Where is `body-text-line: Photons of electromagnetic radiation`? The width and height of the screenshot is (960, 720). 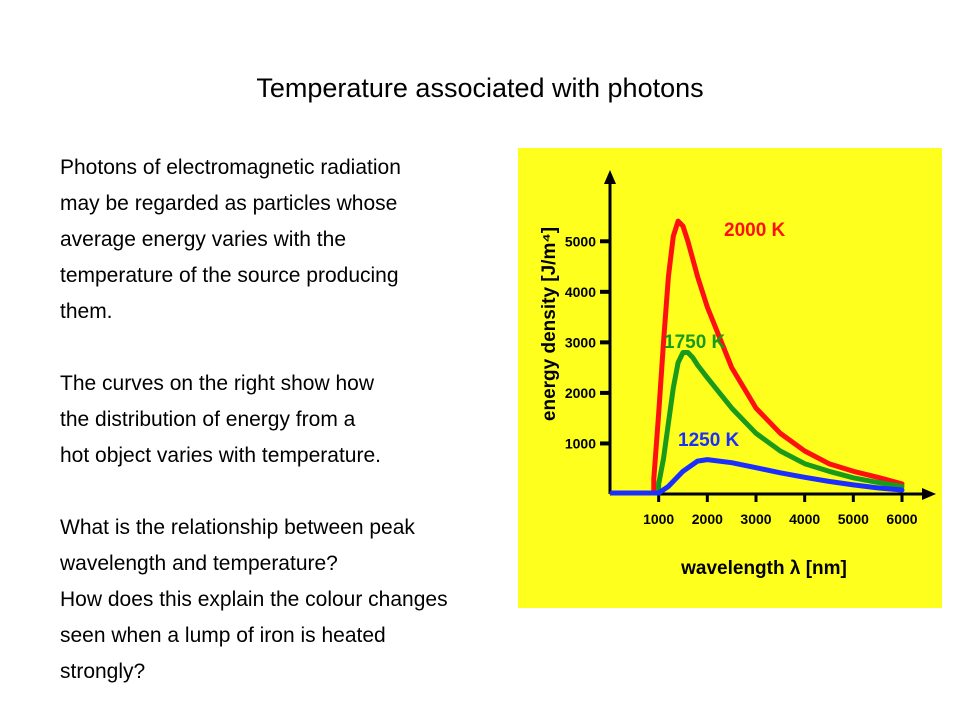 body-text-line: Photons of electromagnetic radiation is located at coordinates (230, 167).